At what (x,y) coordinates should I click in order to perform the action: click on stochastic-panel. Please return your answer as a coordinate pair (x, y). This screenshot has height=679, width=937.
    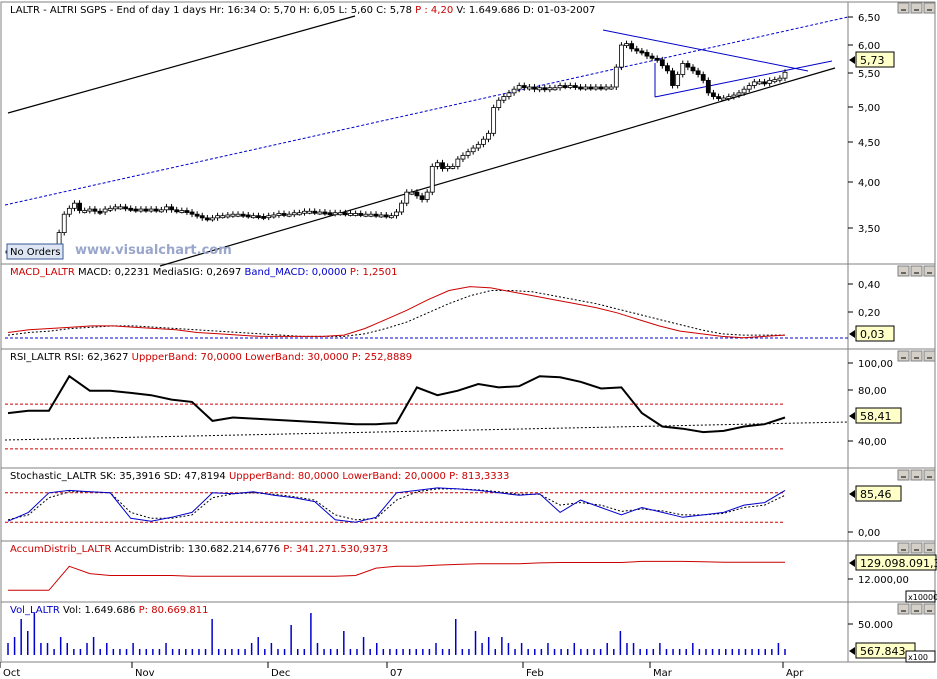
    Looking at the image, I should click on (468, 504).